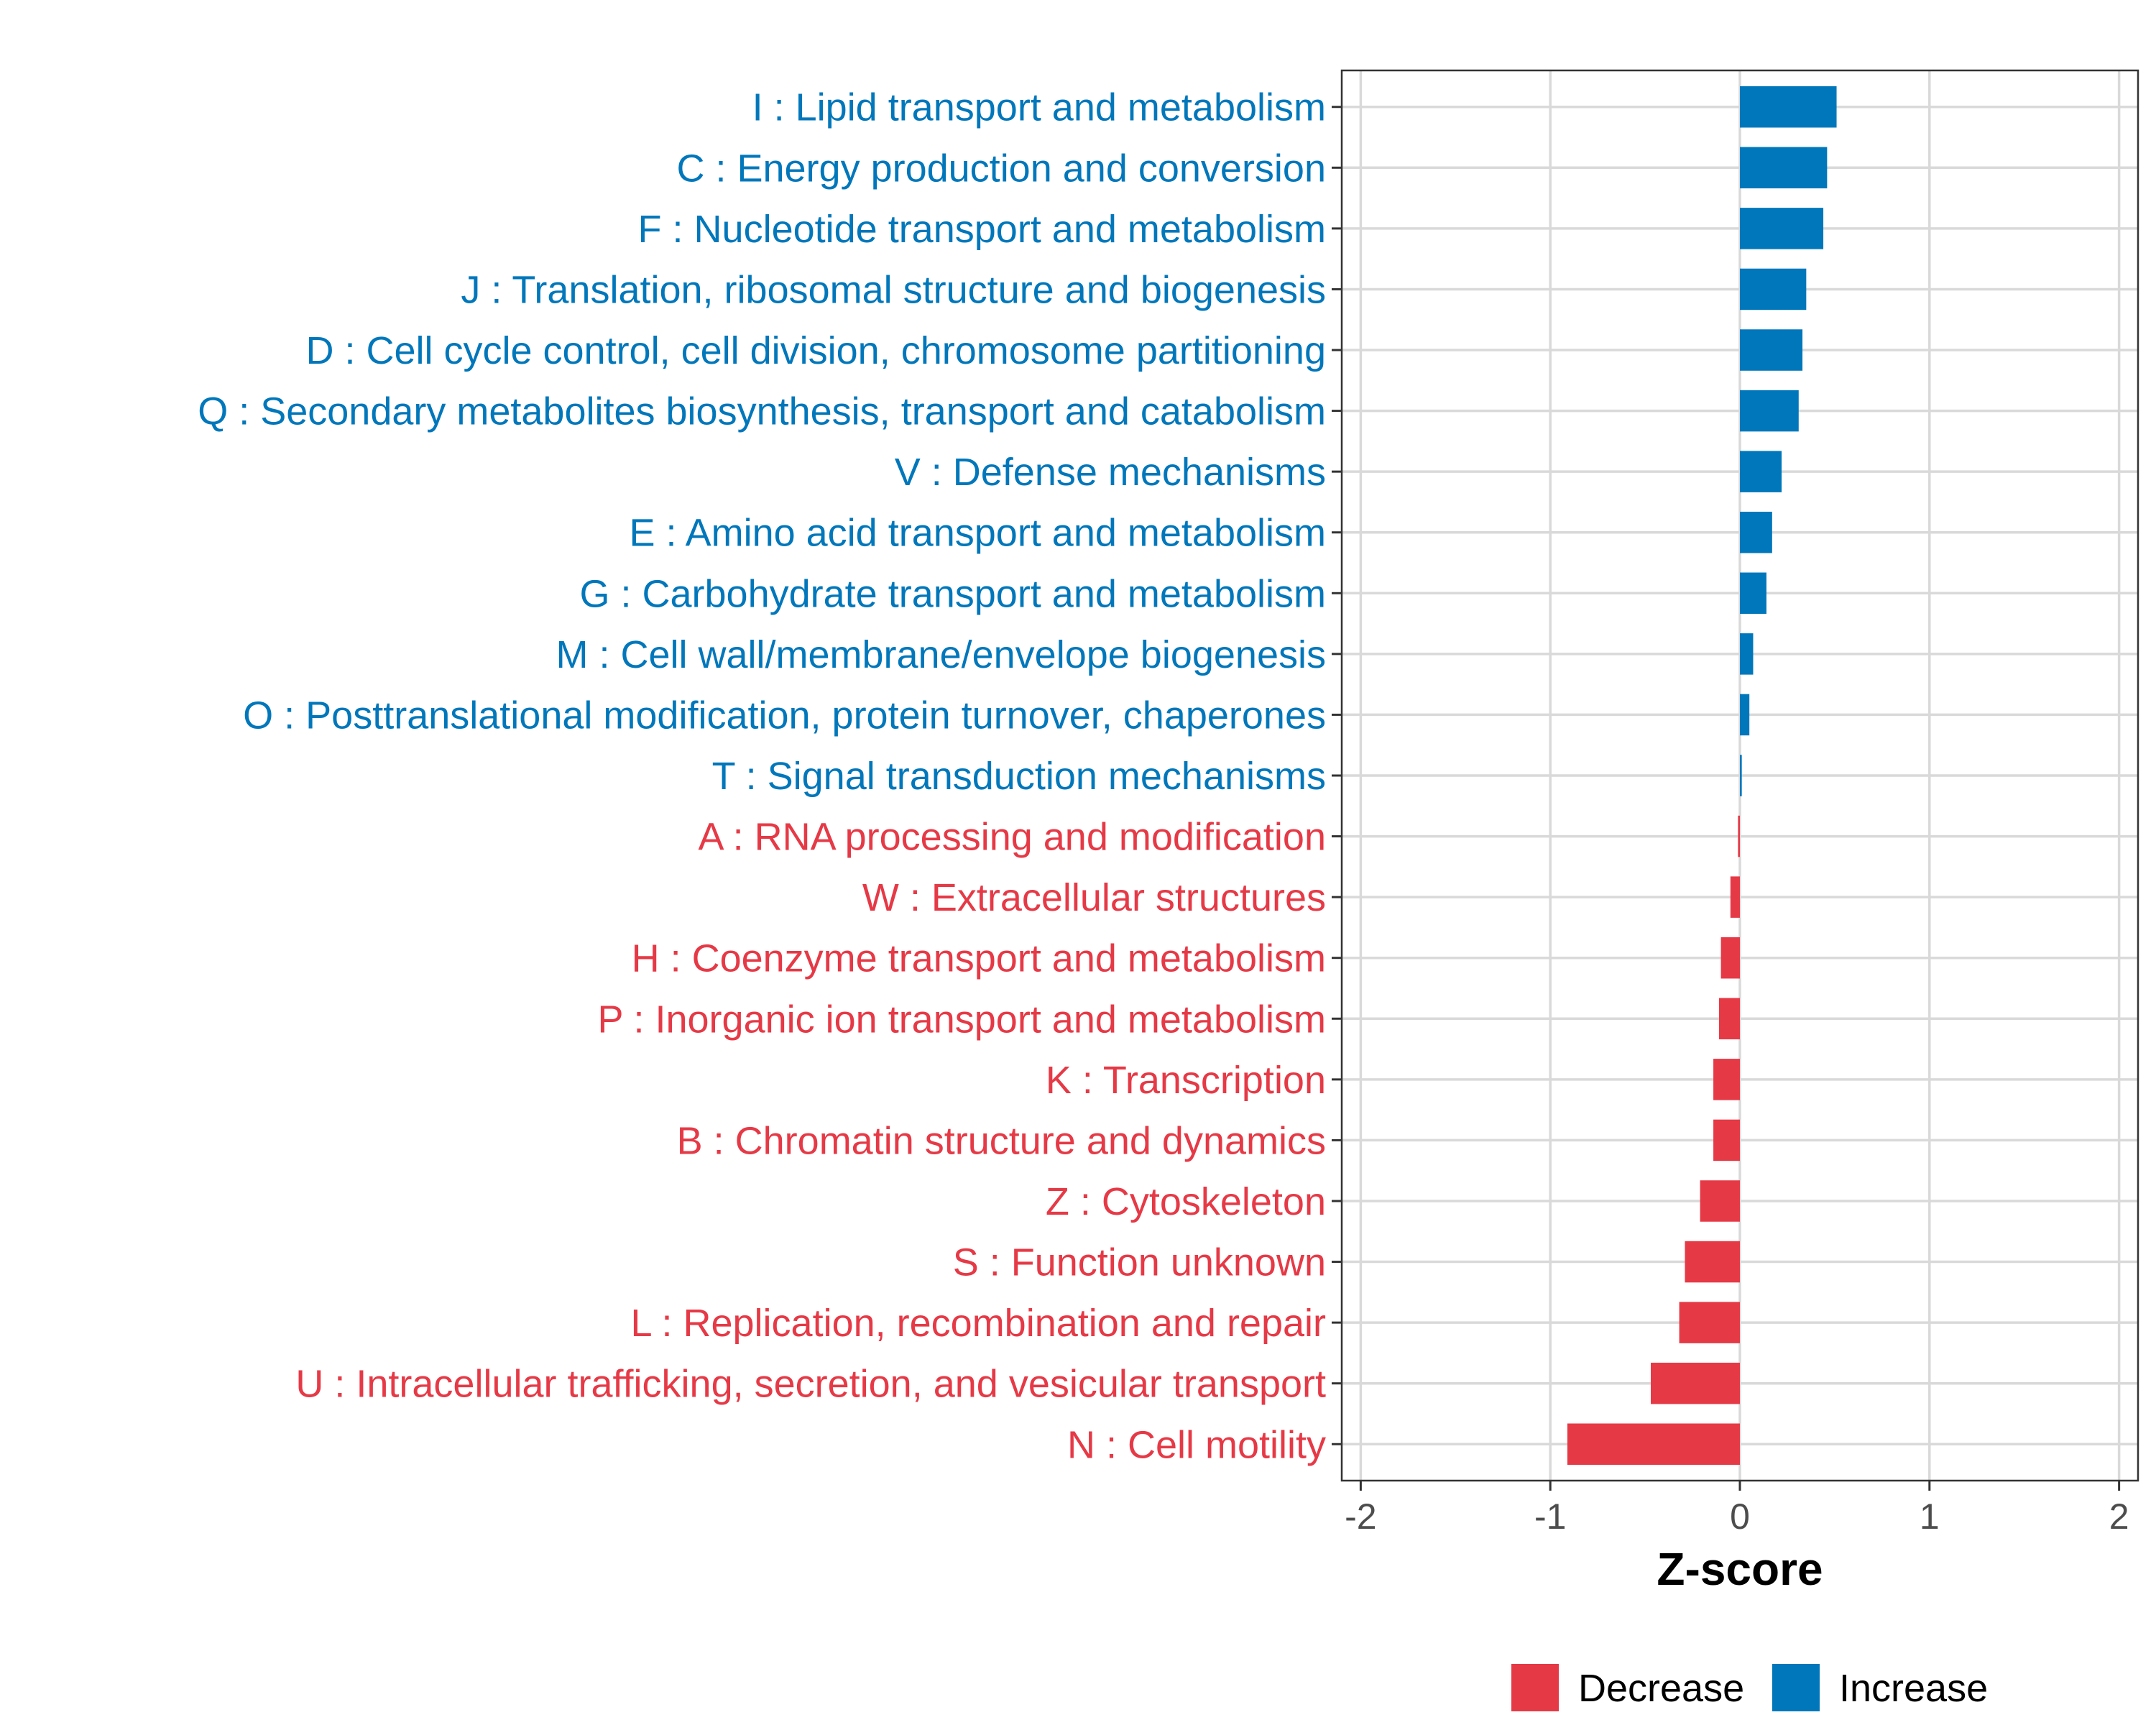 Image resolution: width=2156 pixels, height=1725 pixels. What do you see at coordinates (1139, 1262) in the screenshot?
I see `category-label: S : Function unknown` at bounding box center [1139, 1262].